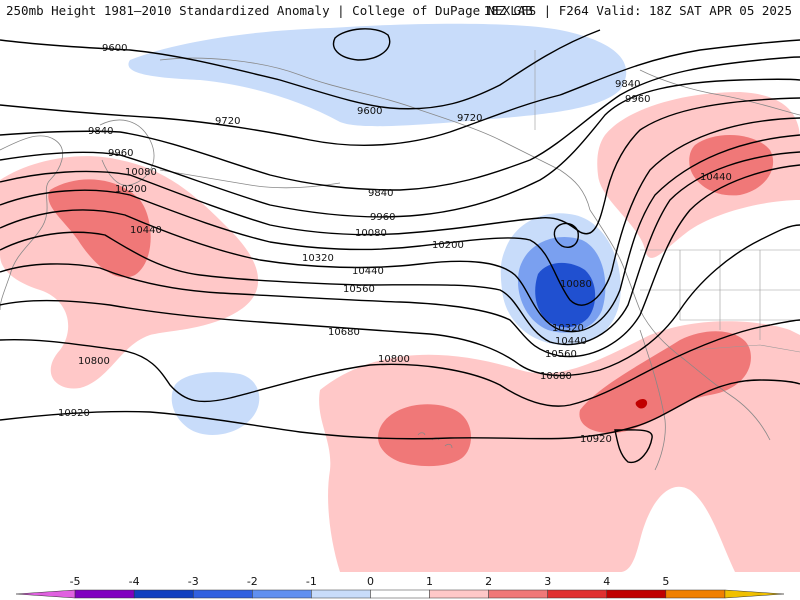 The width and height of the screenshot is (800, 600). I want to click on contour-10920-closed, so click(633, 446).